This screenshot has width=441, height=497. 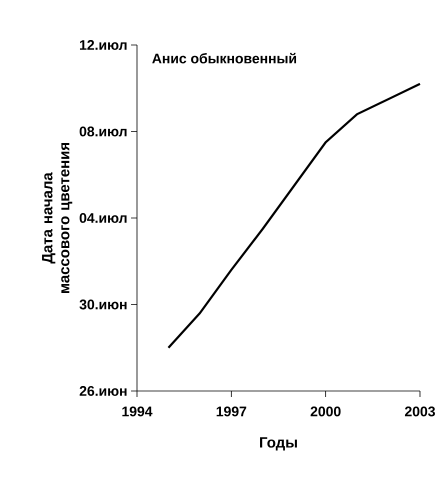 What do you see at coordinates (231, 411) in the screenshot?
I see `x-tick-label: 1997` at bounding box center [231, 411].